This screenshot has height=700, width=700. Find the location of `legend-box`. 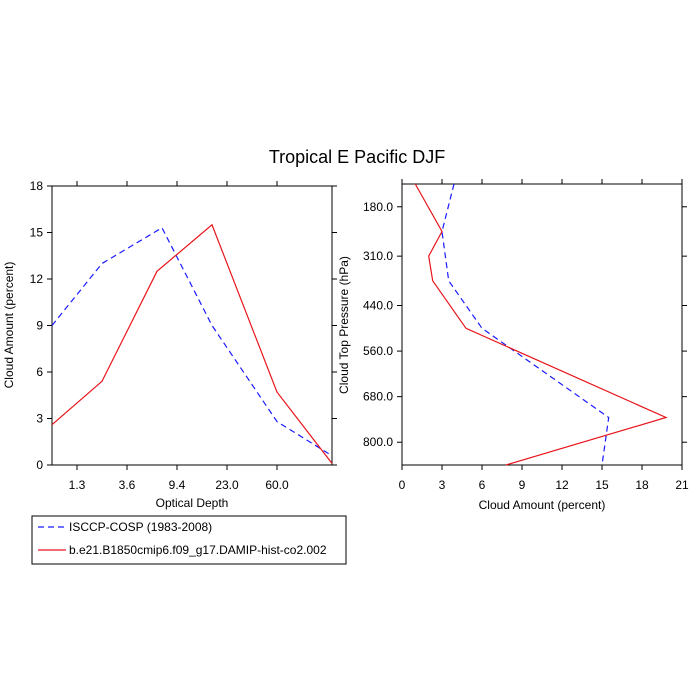

legend-box is located at coordinates (189, 540).